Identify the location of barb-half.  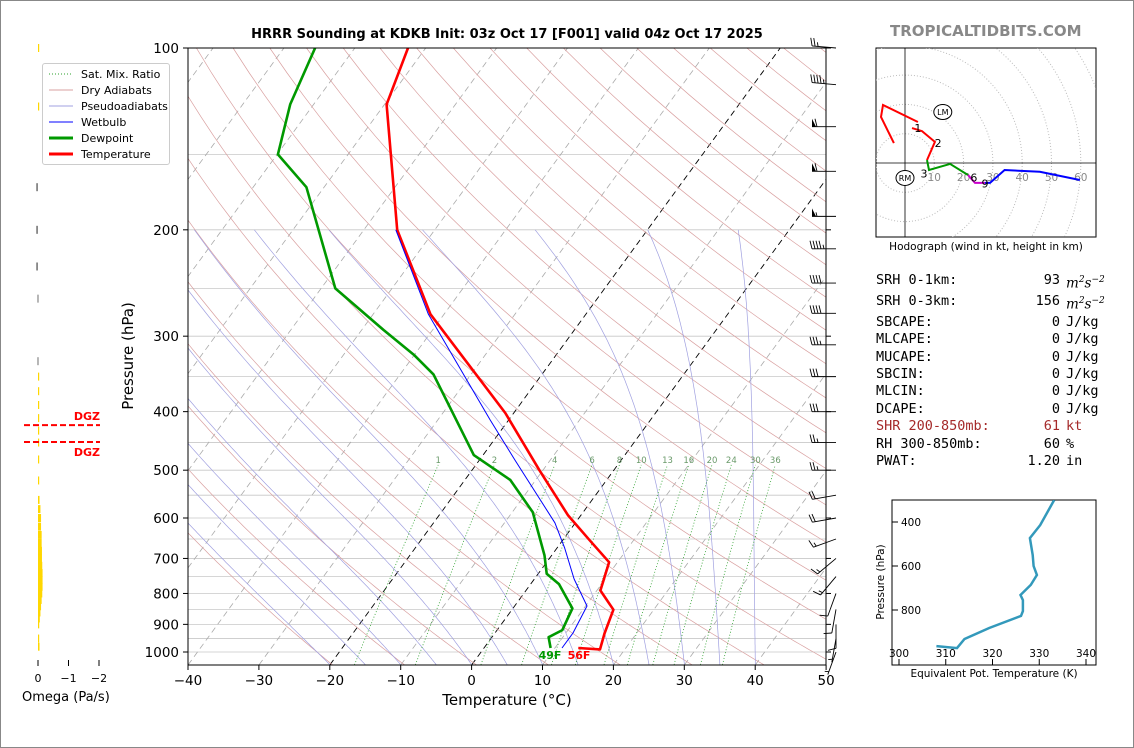
(820, 342).